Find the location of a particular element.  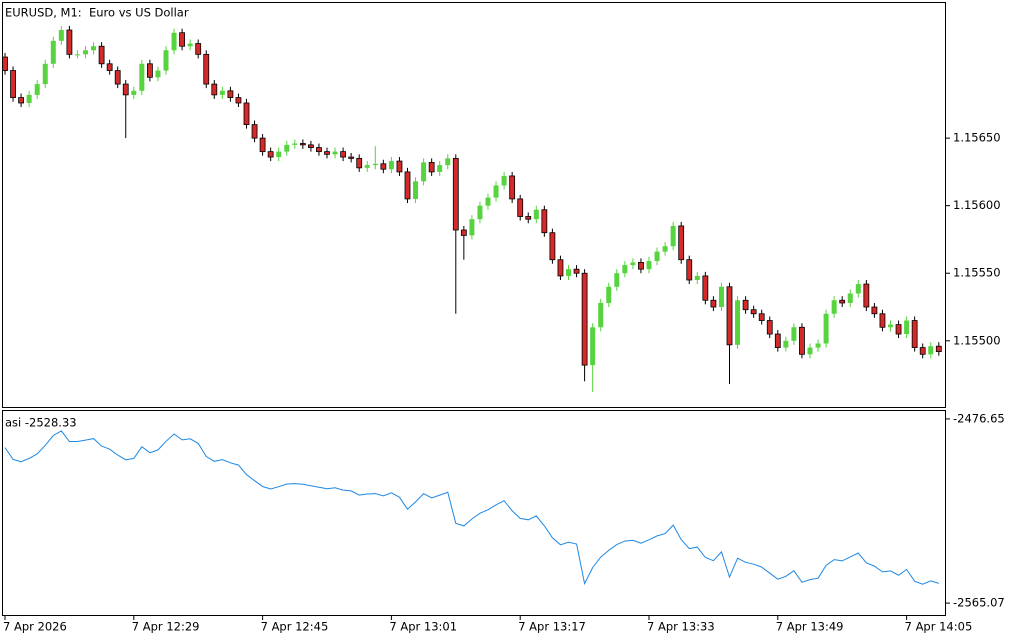

x-tick-label: 7 Apr 13:49 is located at coordinates (810, 627).